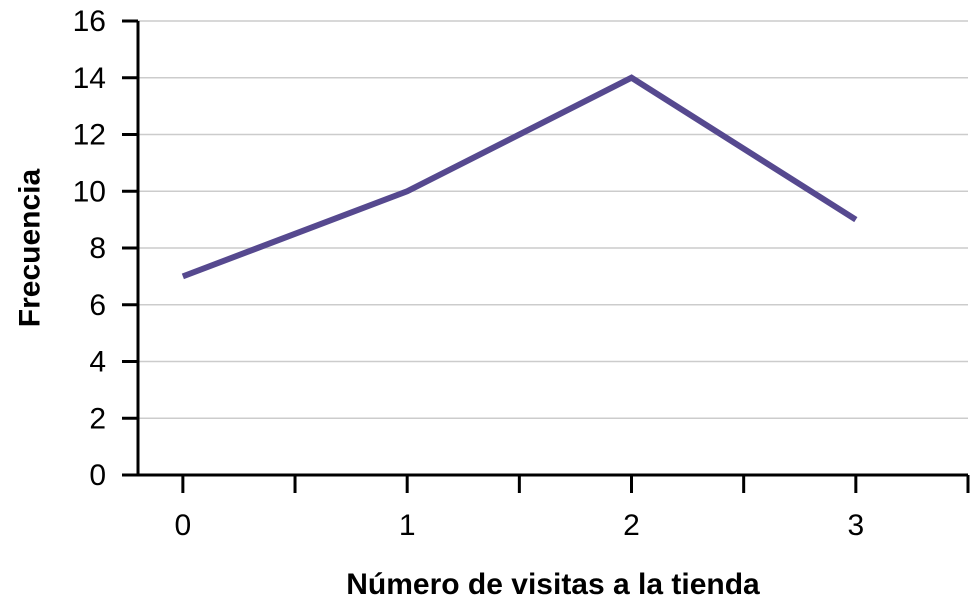  What do you see at coordinates (89, 78) in the screenshot?
I see `y-tick-label: 14` at bounding box center [89, 78].